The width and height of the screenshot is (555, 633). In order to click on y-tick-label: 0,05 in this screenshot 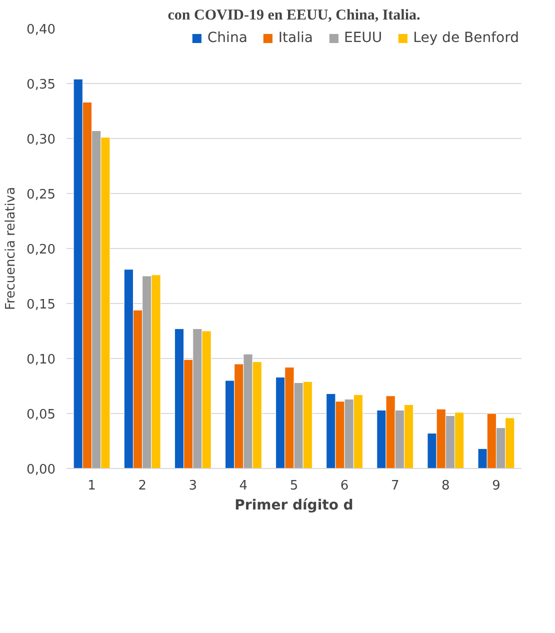, I will do `click(41, 415)`.